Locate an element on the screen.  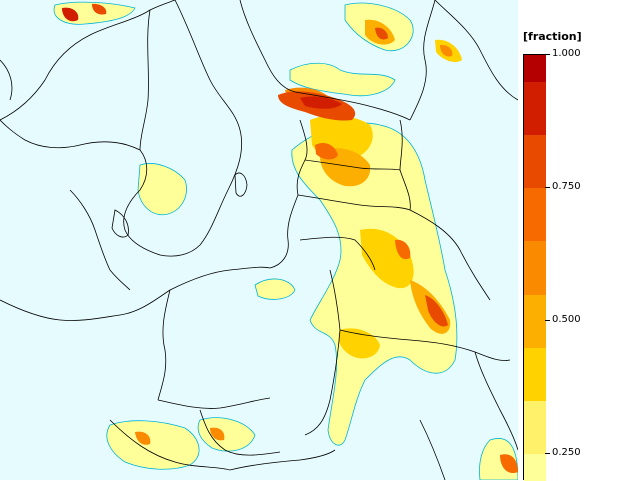
coast-gotland is located at coordinates (241, 184).